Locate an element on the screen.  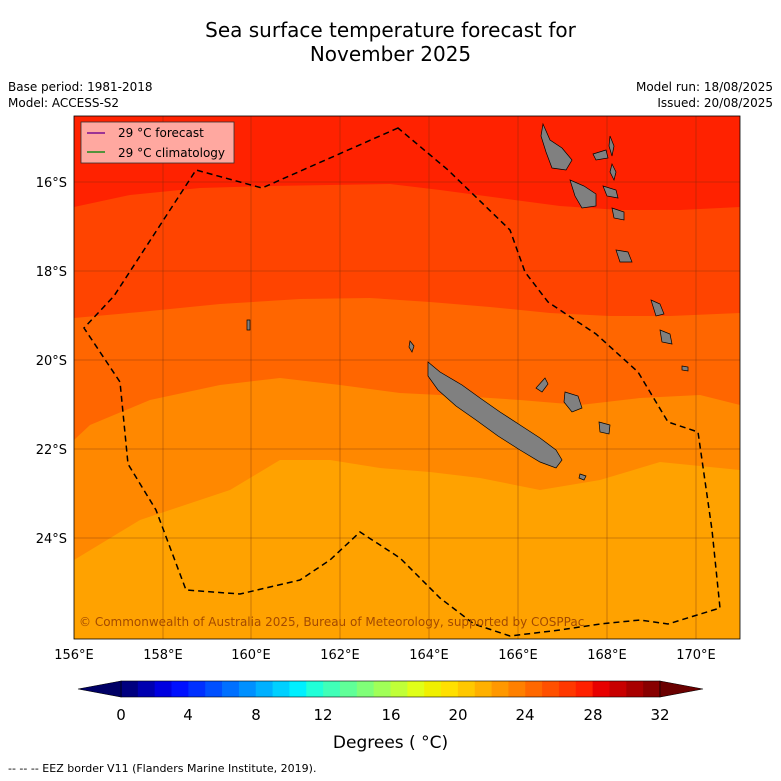
lat-label-20s: 20°S is located at coordinates (51, 361).